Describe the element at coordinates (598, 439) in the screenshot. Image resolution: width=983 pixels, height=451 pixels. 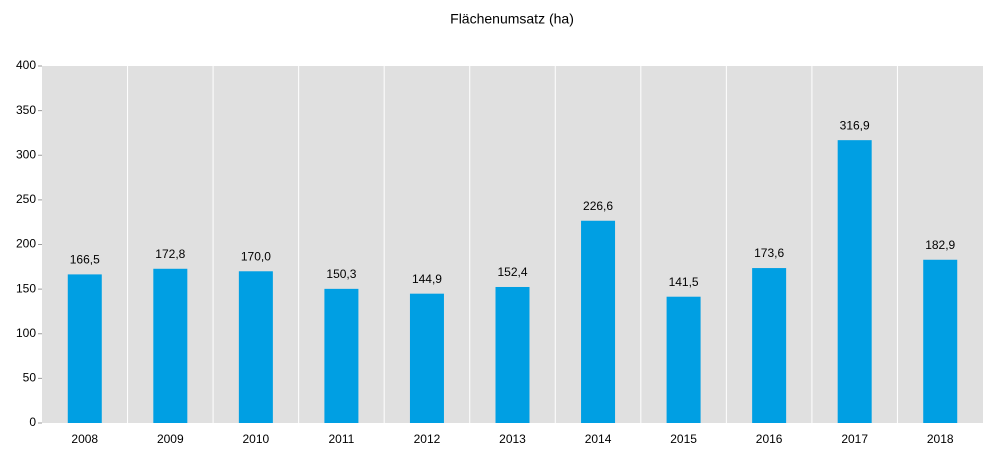
I see `x-tick-label: 2014` at that location.